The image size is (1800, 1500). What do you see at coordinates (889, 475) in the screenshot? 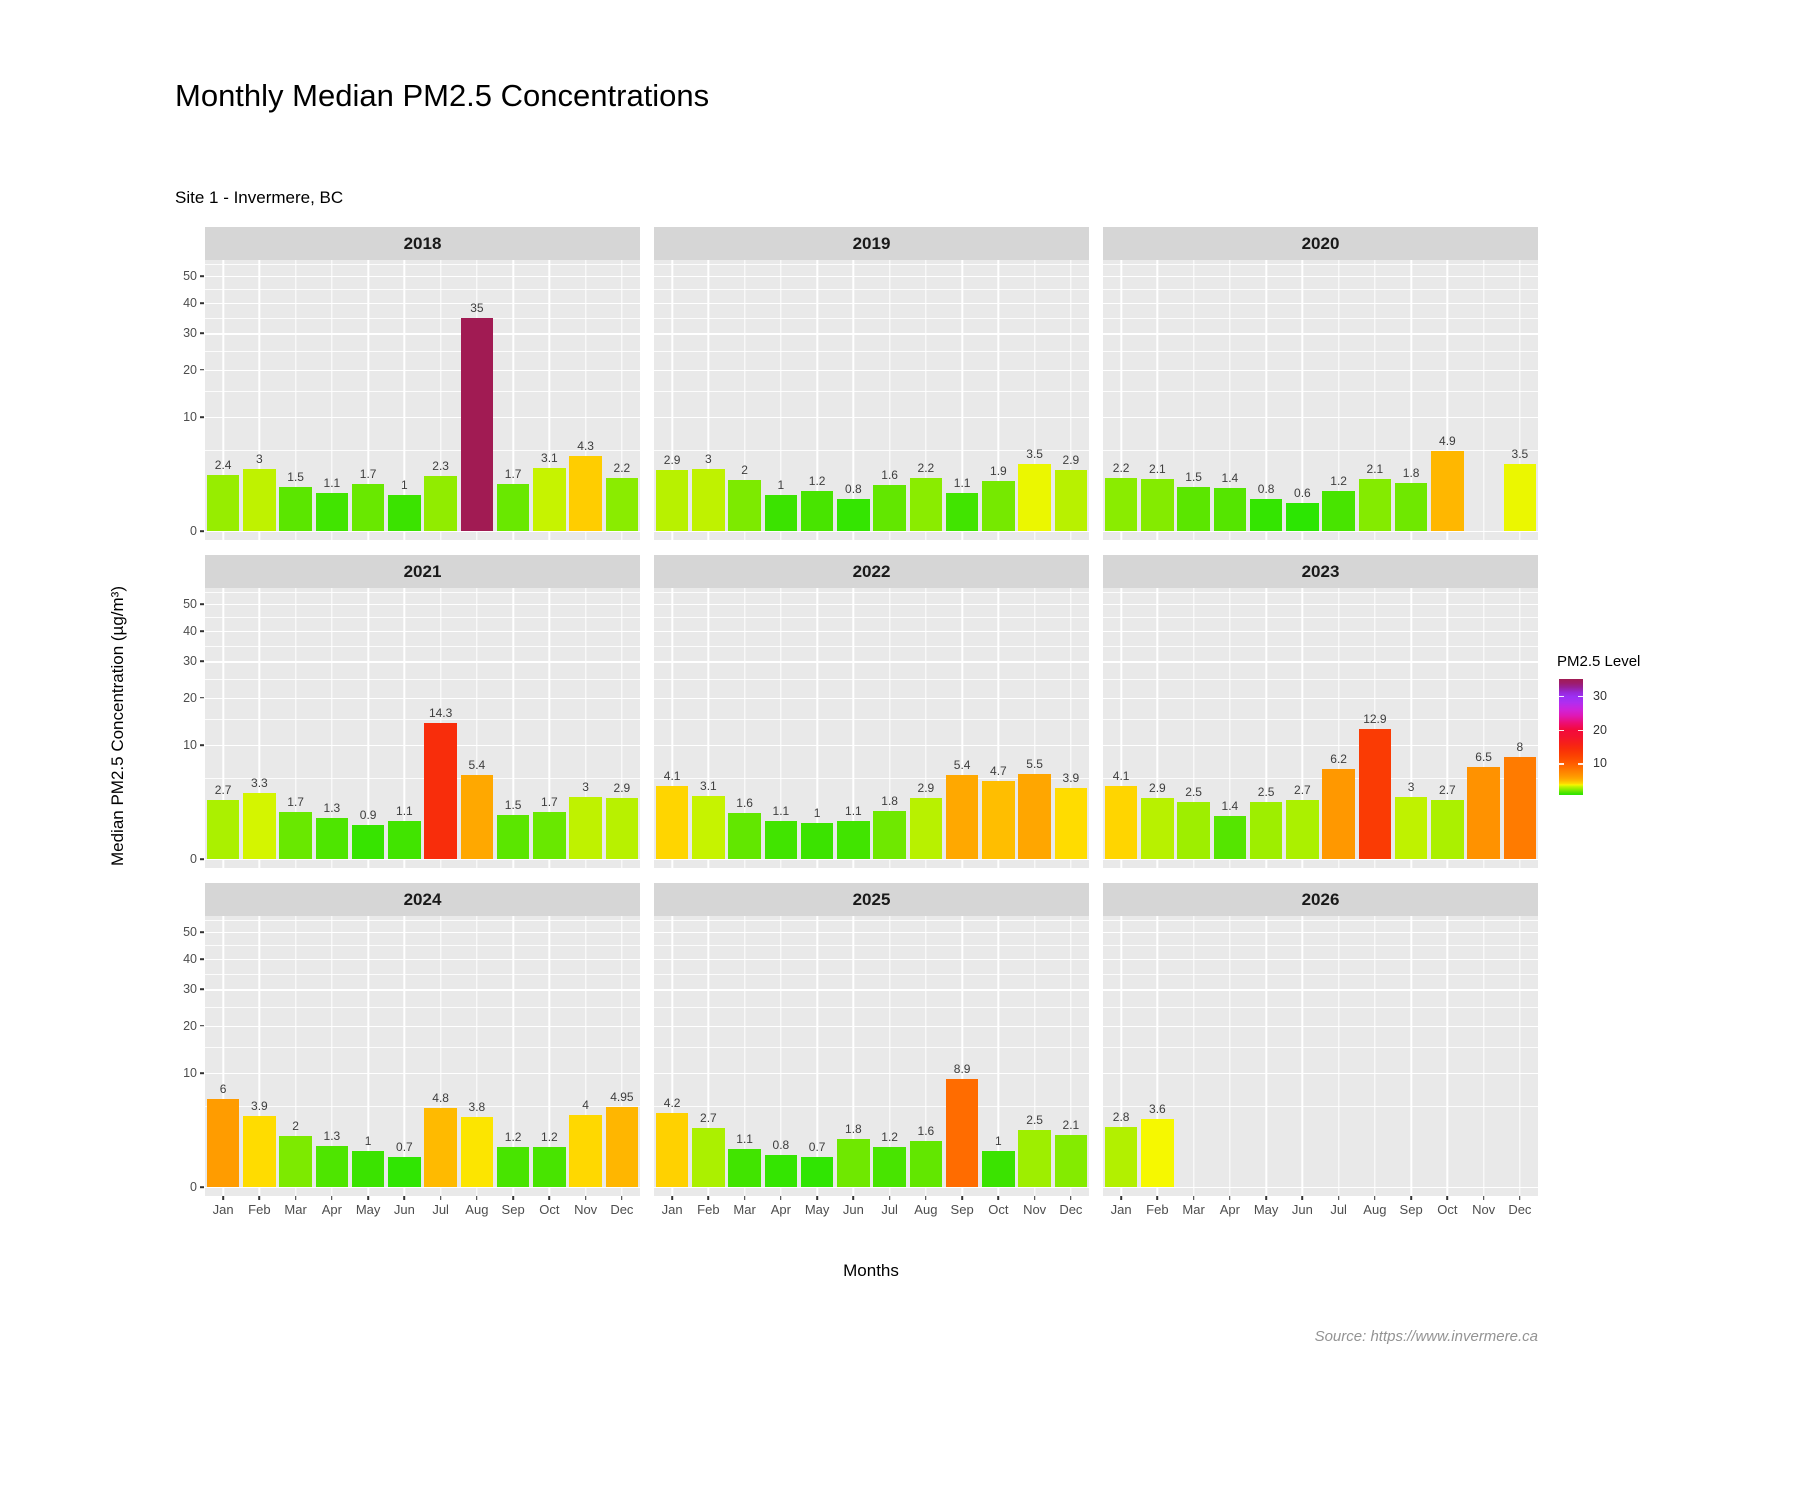
I see `bar-value-label: 1.6` at bounding box center [889, 475].